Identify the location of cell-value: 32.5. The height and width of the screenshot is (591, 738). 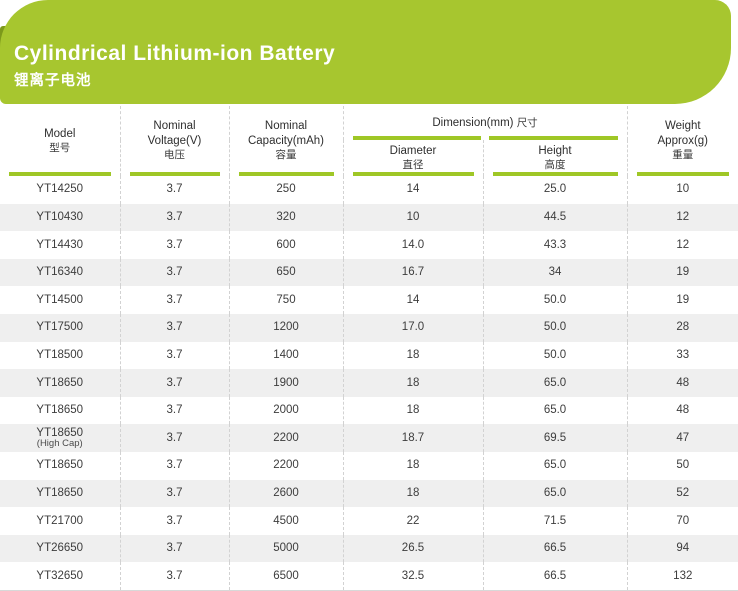
(413, 575).